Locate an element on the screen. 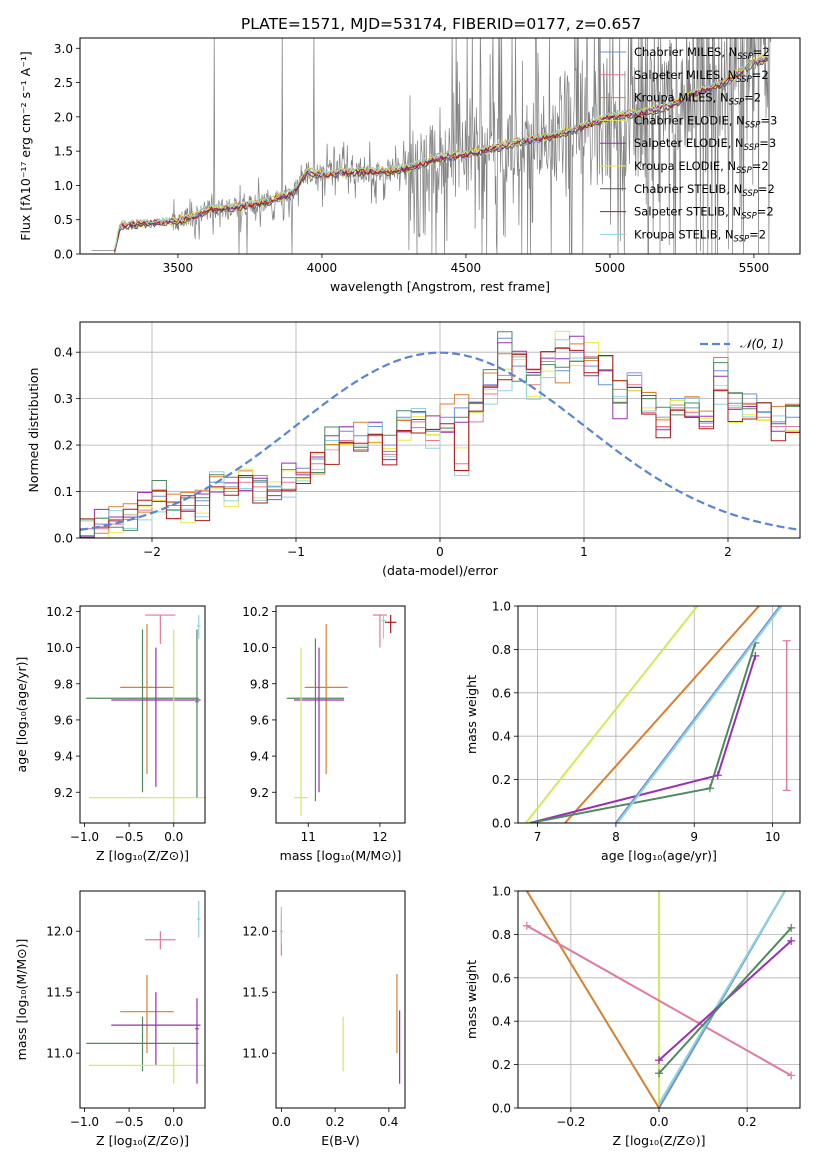  x-tick-label: 12 is located at coordinates (379, 837).